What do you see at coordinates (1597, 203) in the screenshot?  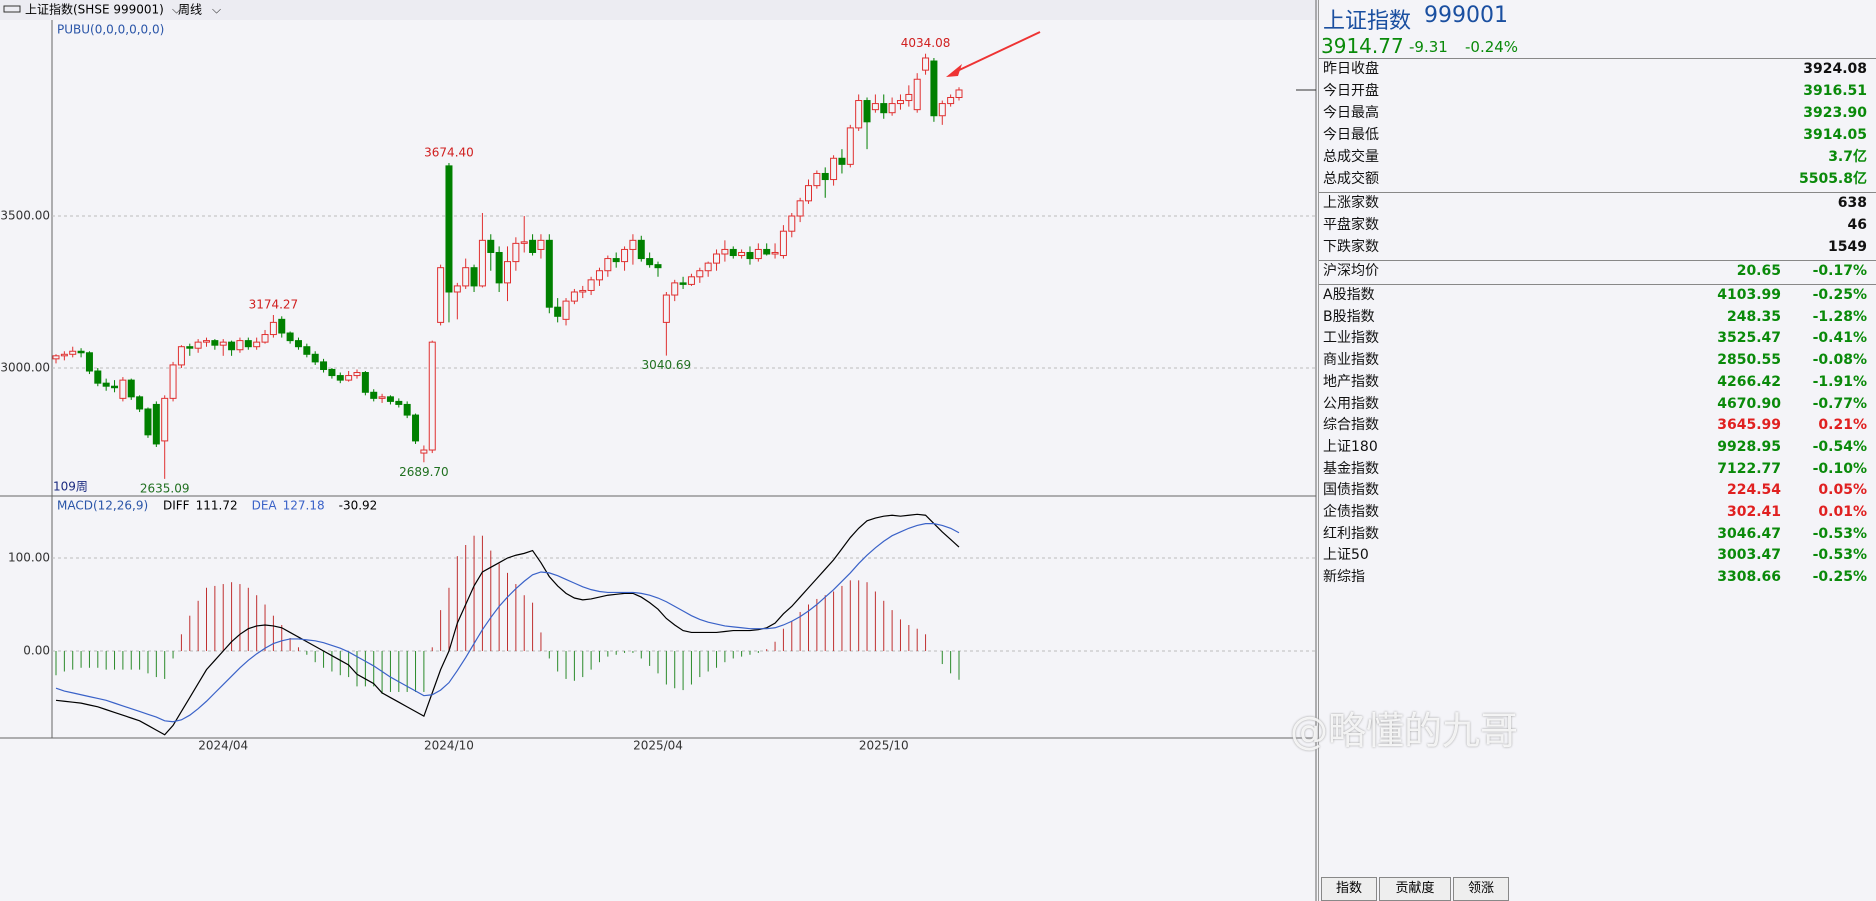 I see `quote-row: 上涨家数 638` at bounding box center [1597, 203].